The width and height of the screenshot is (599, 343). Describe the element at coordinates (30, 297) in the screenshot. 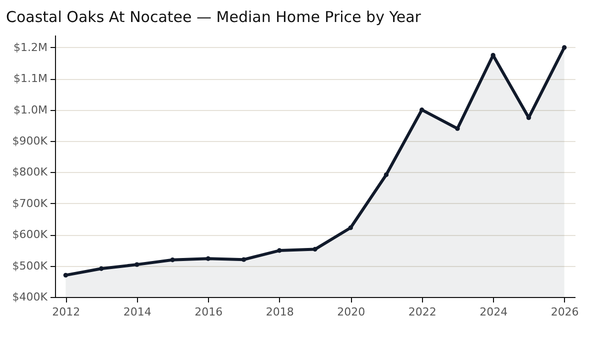

I see `y-tick-label: $400K` at that location.